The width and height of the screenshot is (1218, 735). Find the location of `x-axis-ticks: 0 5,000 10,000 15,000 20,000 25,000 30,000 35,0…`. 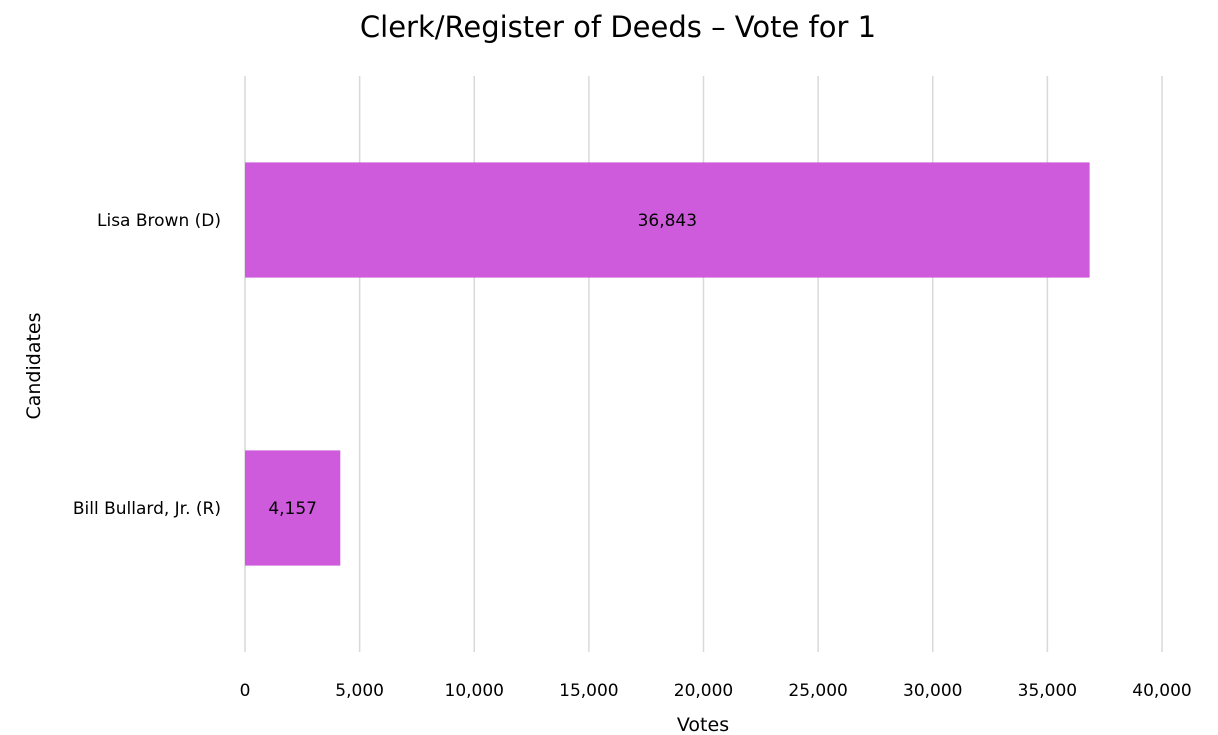

x-axis-ticks: 0 5,000 10,000 15,000 20,000 25,000 30,000 35,0… is located at coordinates (716, 691).